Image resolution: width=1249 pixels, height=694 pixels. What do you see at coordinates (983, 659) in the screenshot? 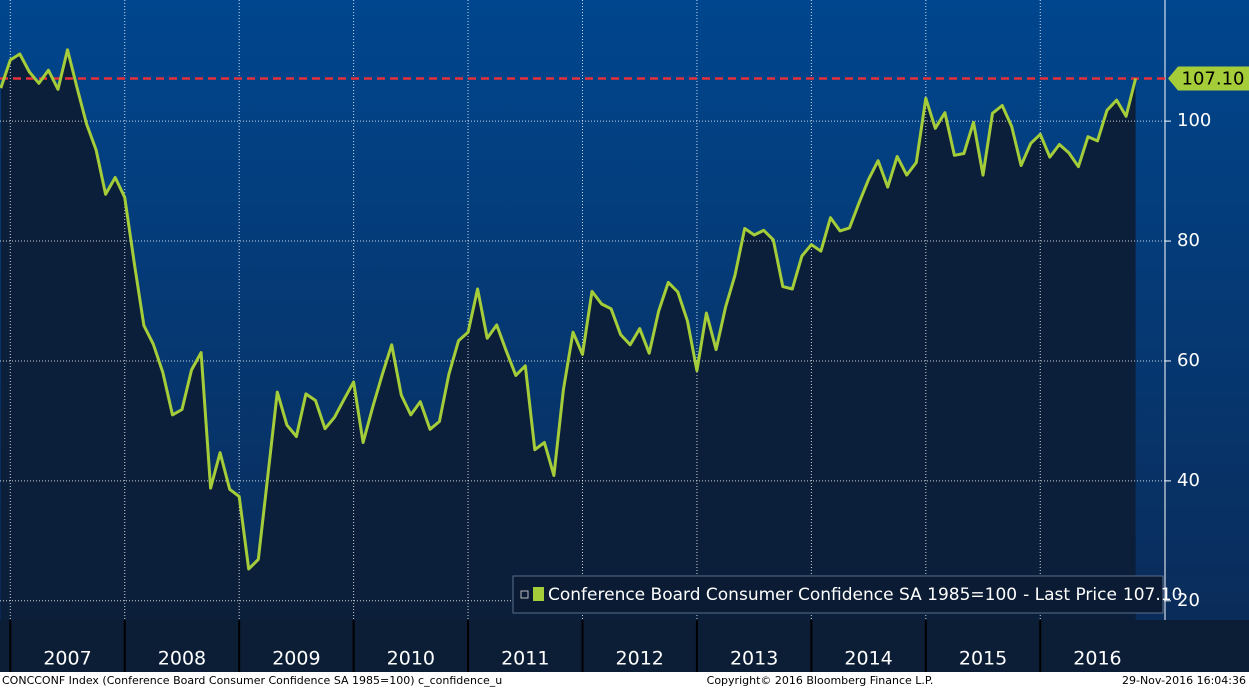
I see `x-tick-label: 2015` at bounding box center [983, 659].